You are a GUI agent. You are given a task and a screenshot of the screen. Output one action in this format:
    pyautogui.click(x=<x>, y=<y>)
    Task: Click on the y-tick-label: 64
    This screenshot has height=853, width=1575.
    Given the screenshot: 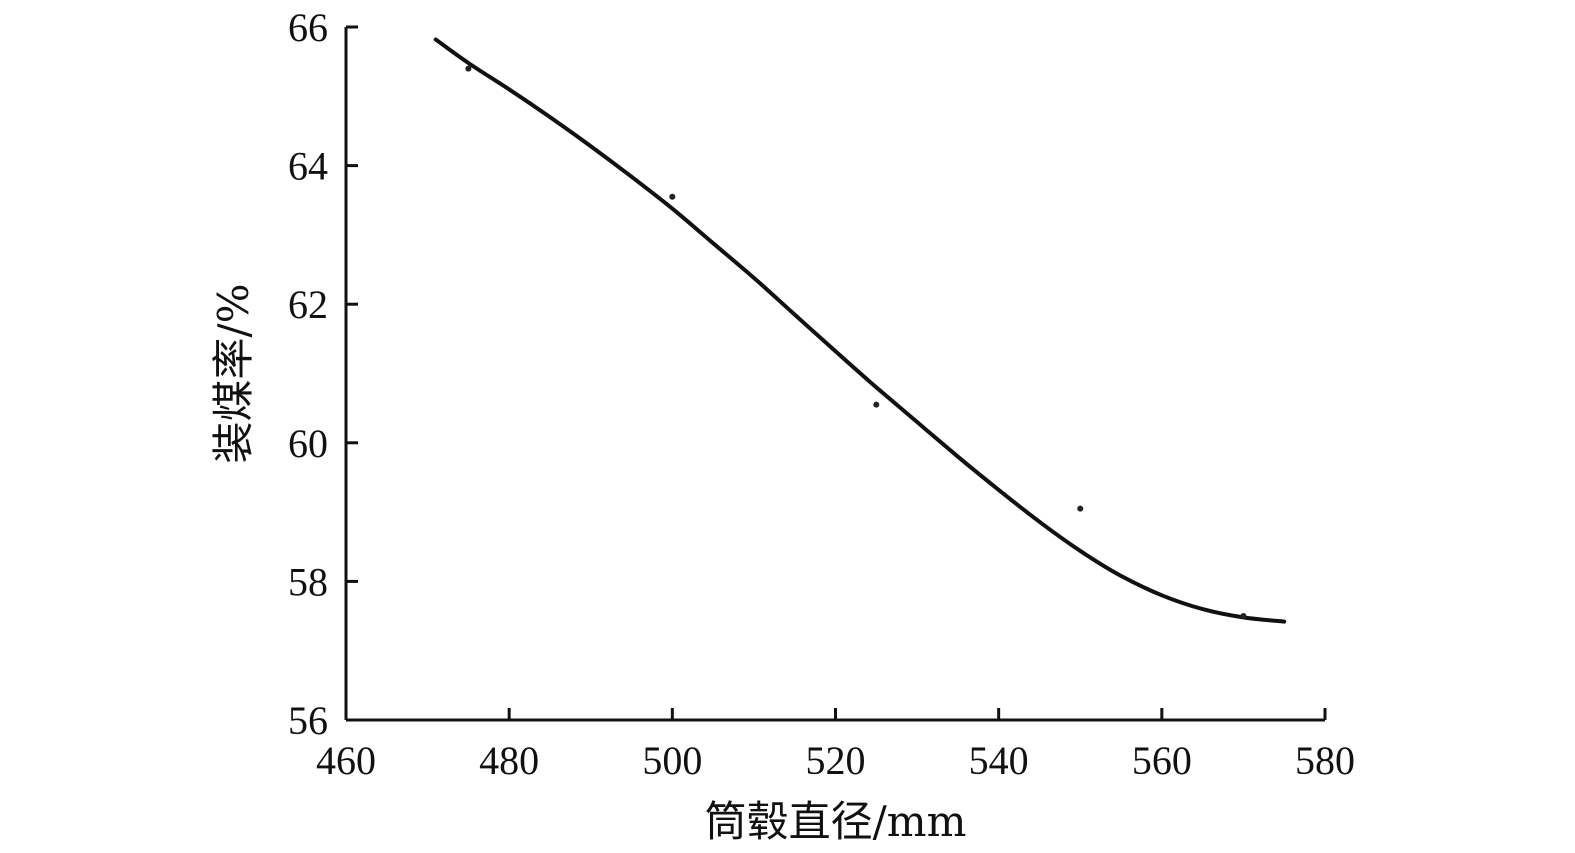 What is the action you would take?
    pyautogui.click(x=308, y=166)
    